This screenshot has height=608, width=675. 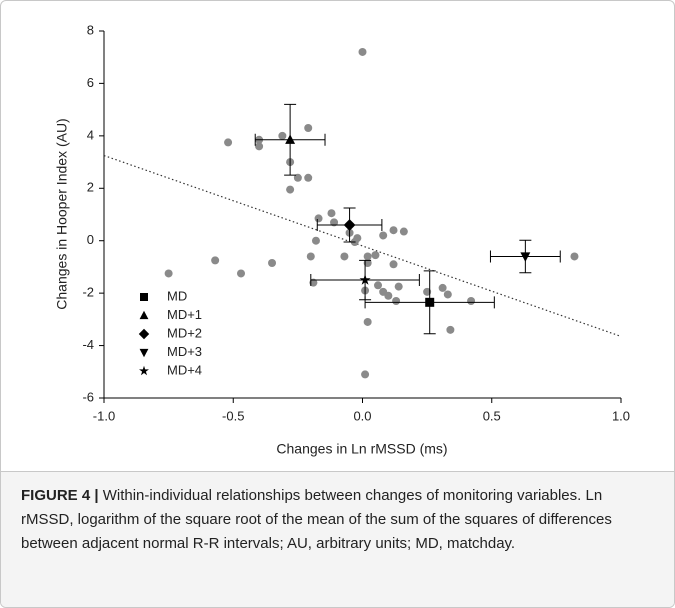 What do you see at coordinates (361, 449) in the screenshot?
I see `x-axis-label: Changes in Ln rMSSD (ms)` at bounding box center [361, 449].